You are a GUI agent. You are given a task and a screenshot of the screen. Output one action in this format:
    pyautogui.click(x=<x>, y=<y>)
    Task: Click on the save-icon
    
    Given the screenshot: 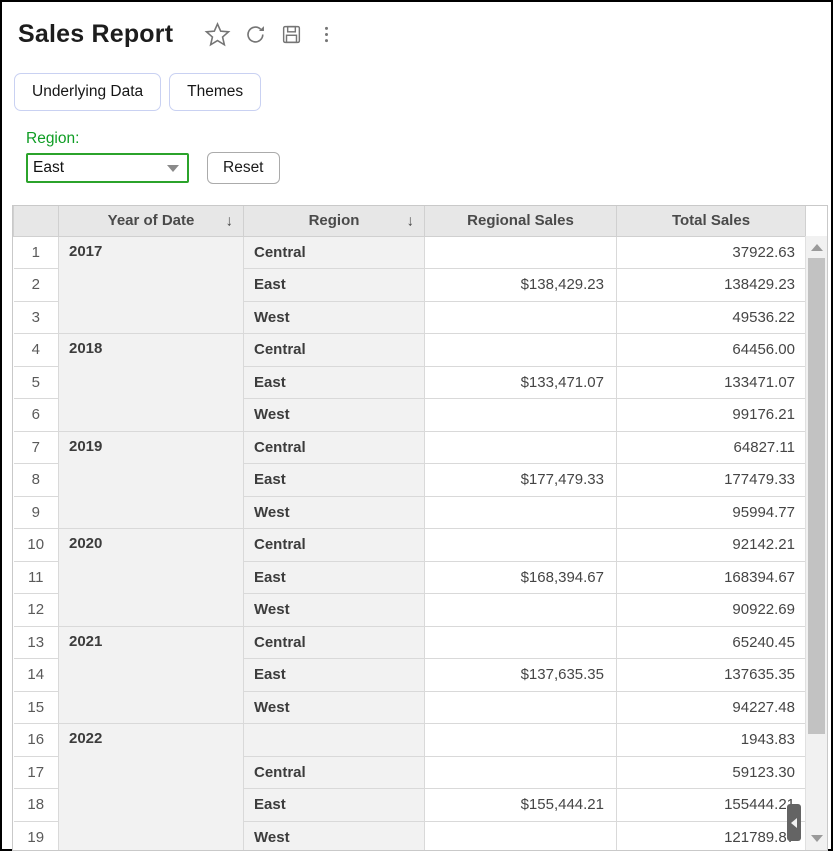 What is the action you would take?
    pyautogui.click(x=291, y=34)
    